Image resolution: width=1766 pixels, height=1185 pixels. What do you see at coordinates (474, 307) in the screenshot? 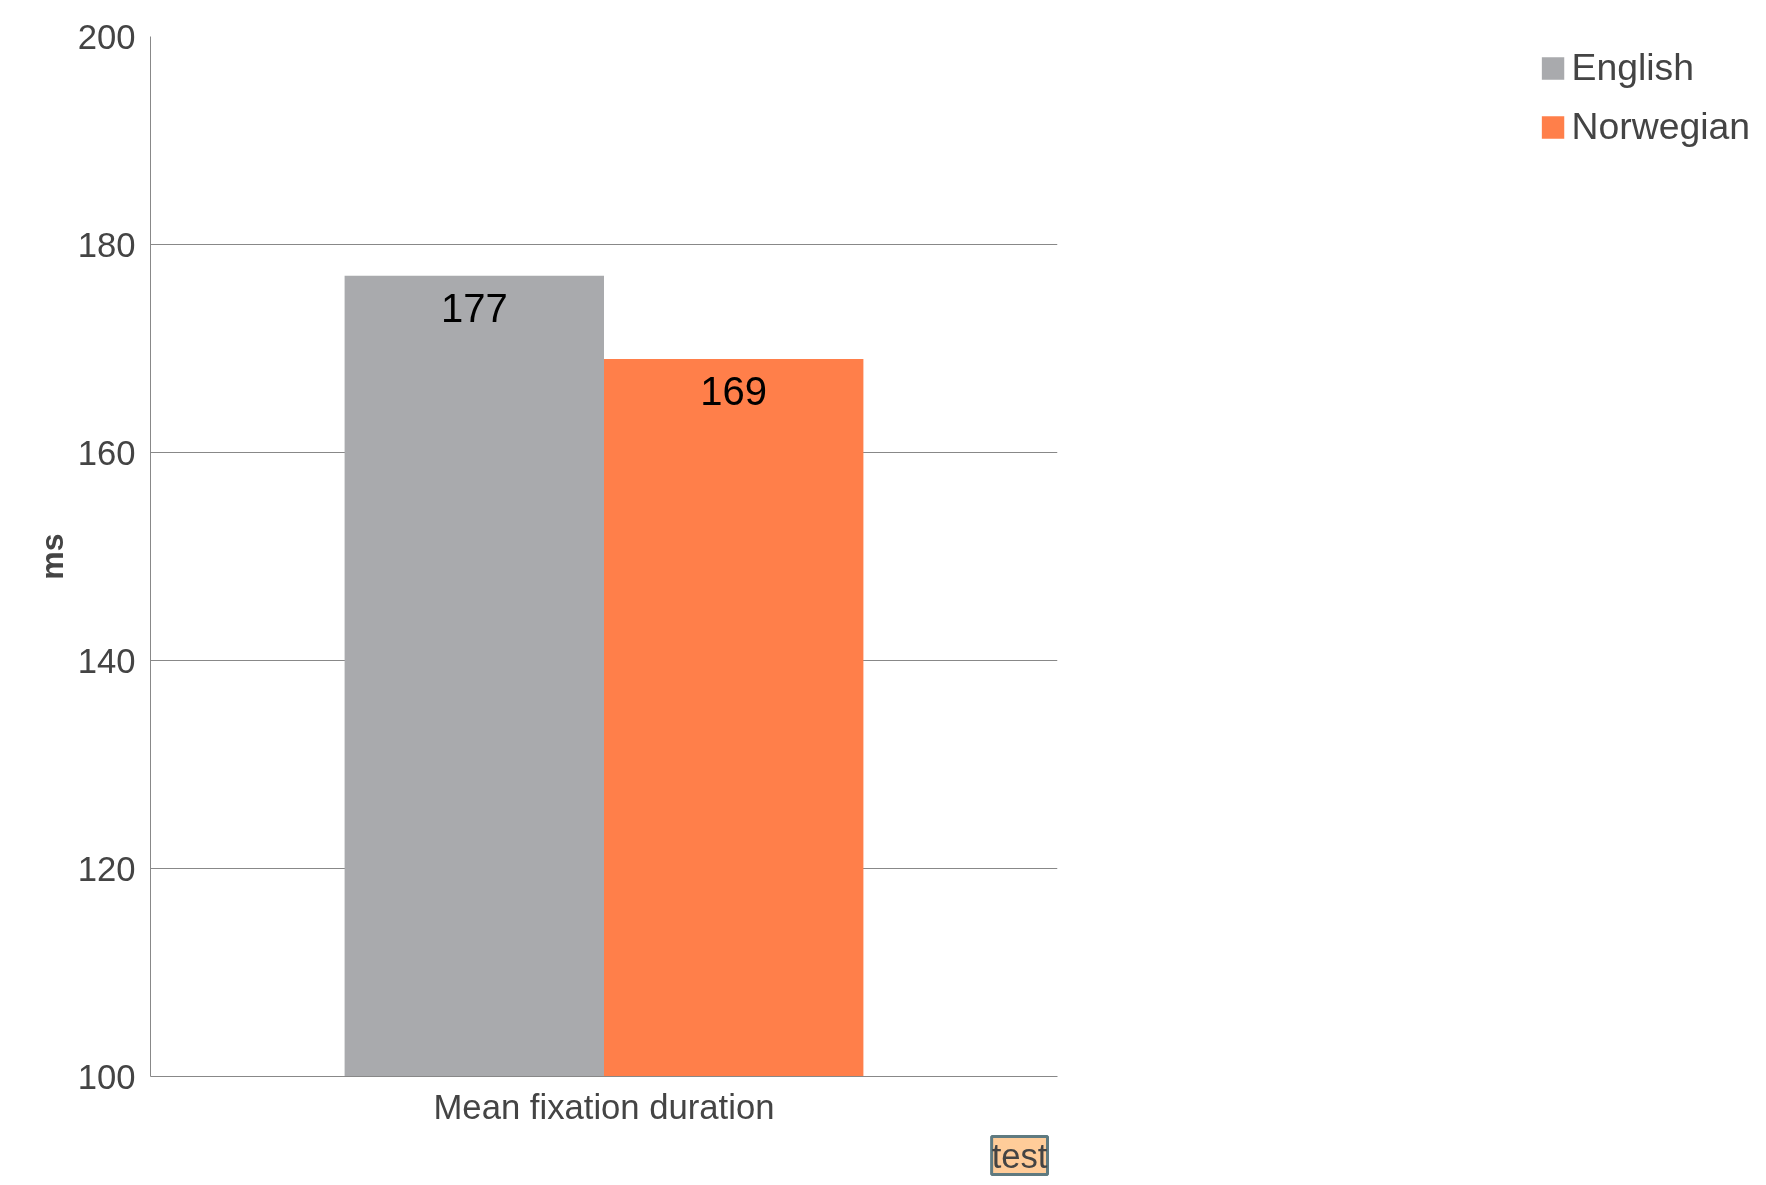
I see `data-label: 177` at bounding box center [474, 307].